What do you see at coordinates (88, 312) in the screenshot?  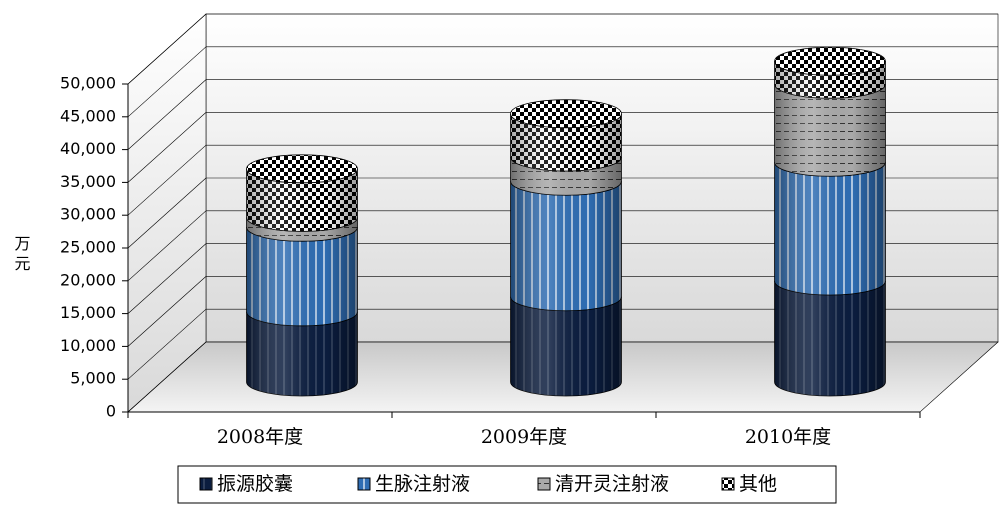 I see `y-tick-label: 15,000` at bounding box center [88, 312].